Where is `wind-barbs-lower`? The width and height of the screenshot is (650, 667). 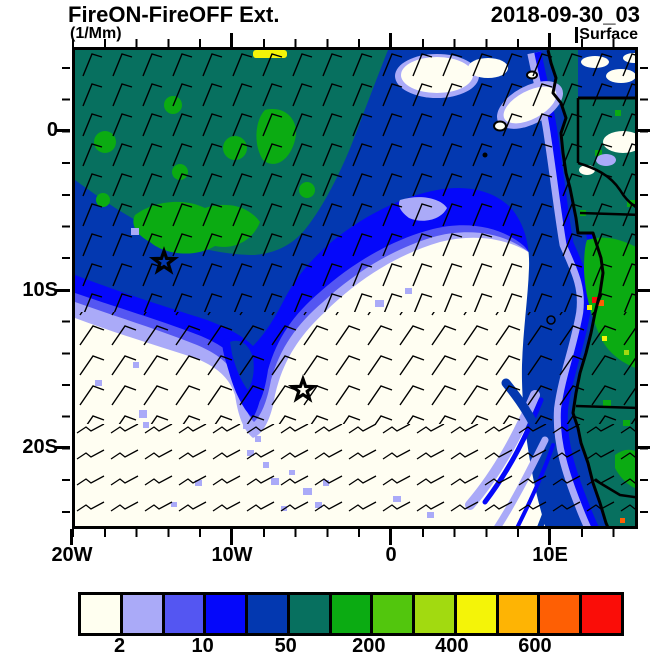 wind-barbs-lower is located at coordinates (355, 475).